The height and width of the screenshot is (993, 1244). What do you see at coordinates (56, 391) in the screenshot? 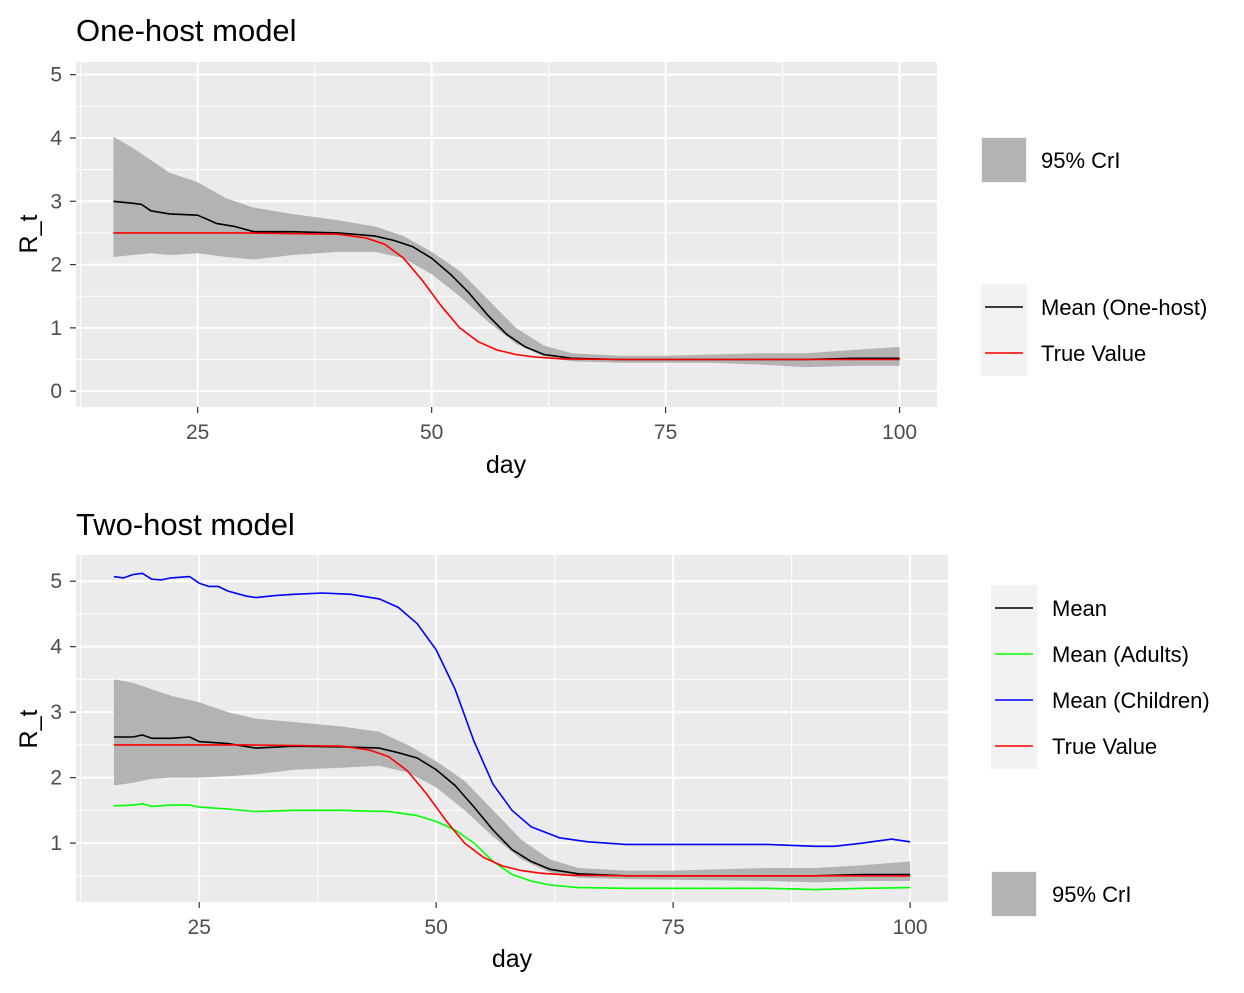
I see `y-tick-label: 0` at bounding box center [56, 391].